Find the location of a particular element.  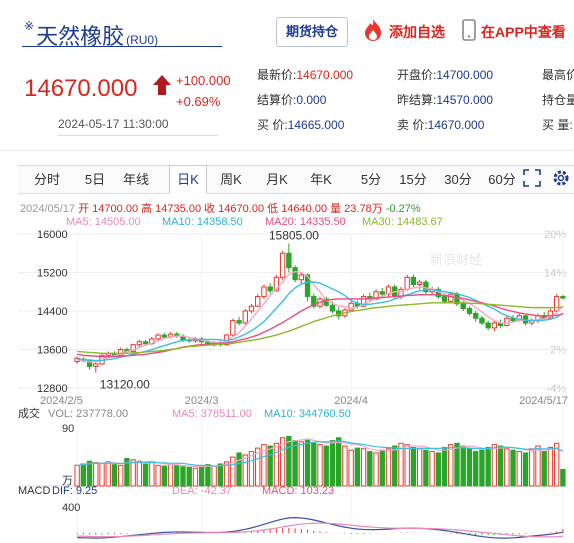

fullscreen-icon is located at coordinates (532, 180).